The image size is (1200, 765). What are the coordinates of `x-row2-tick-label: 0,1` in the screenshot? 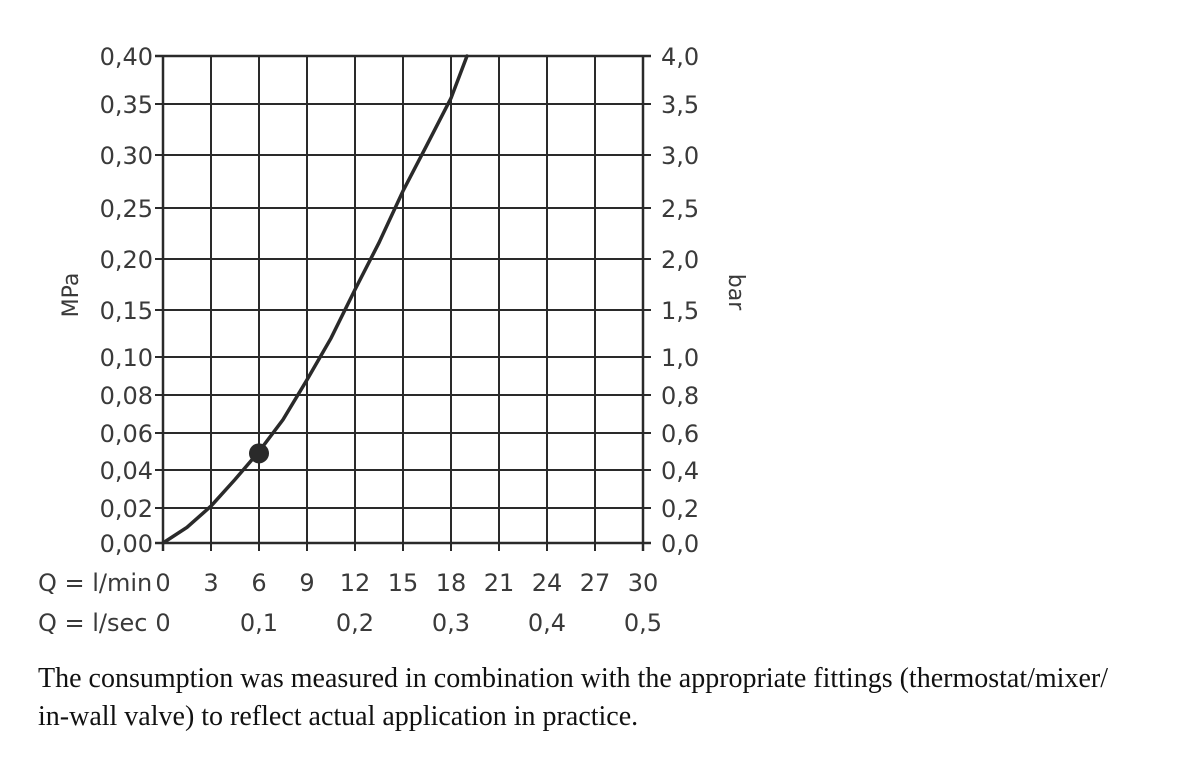 It's located at (259, 623).